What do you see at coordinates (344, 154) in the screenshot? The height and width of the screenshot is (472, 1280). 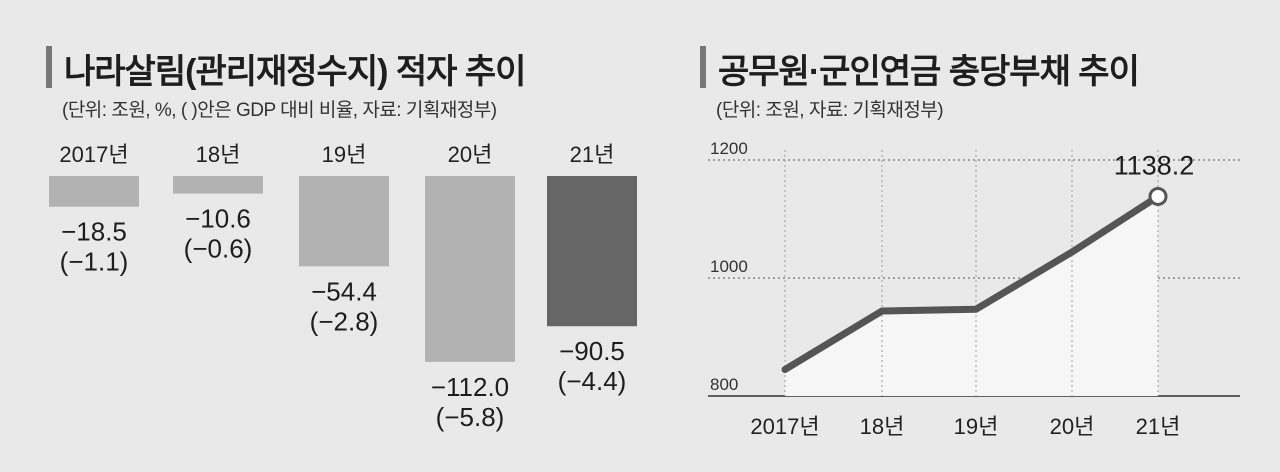 I see `bar-category-label: 19년` at bounding box center [344, 154].